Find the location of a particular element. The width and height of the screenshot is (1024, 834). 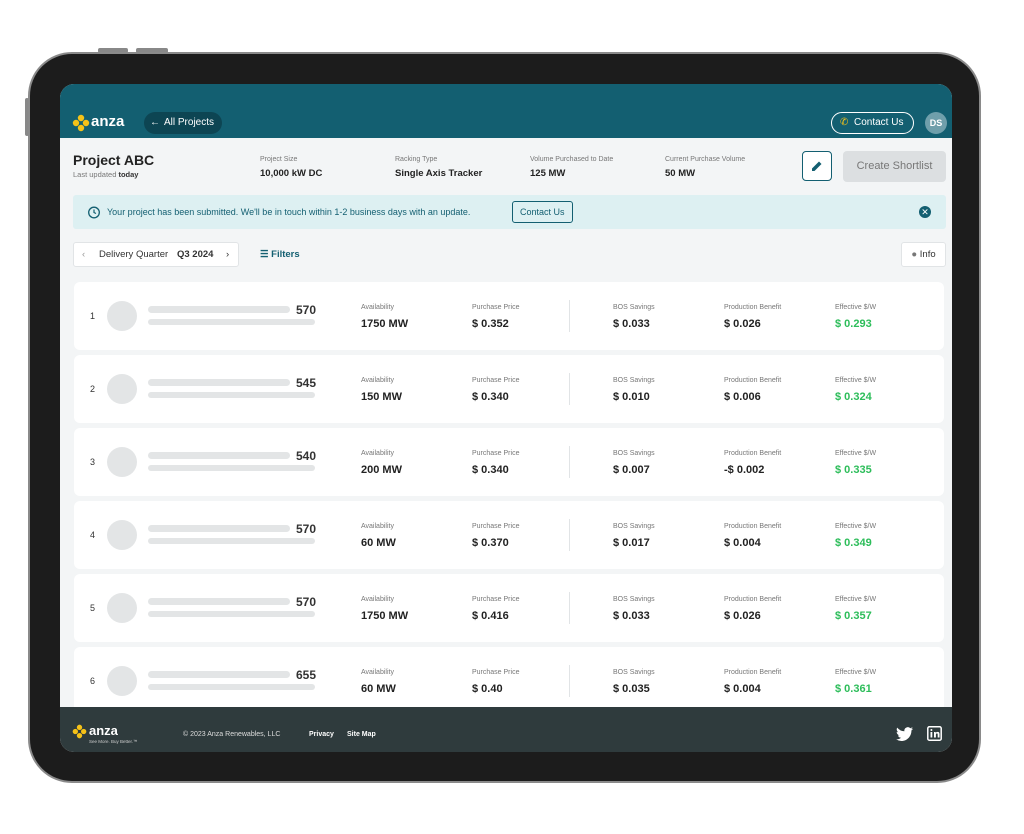

column-value: $ 0.324 is located at coordinates (853, 397).